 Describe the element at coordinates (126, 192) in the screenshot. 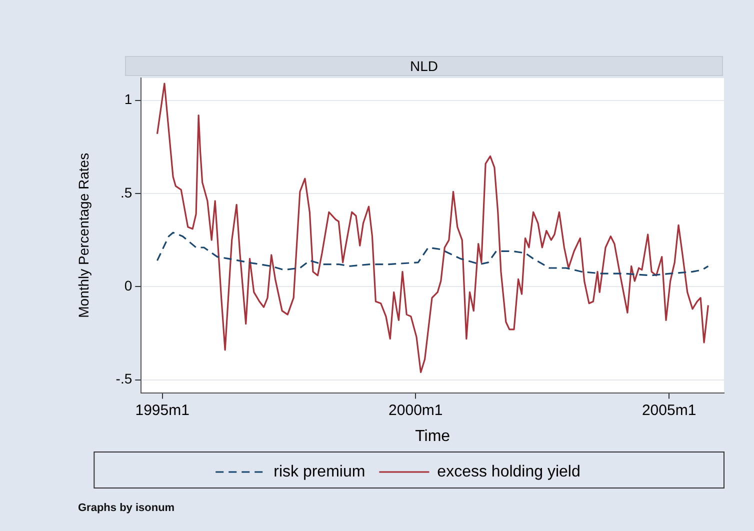

I see `y-tick-label: .5` at that location.